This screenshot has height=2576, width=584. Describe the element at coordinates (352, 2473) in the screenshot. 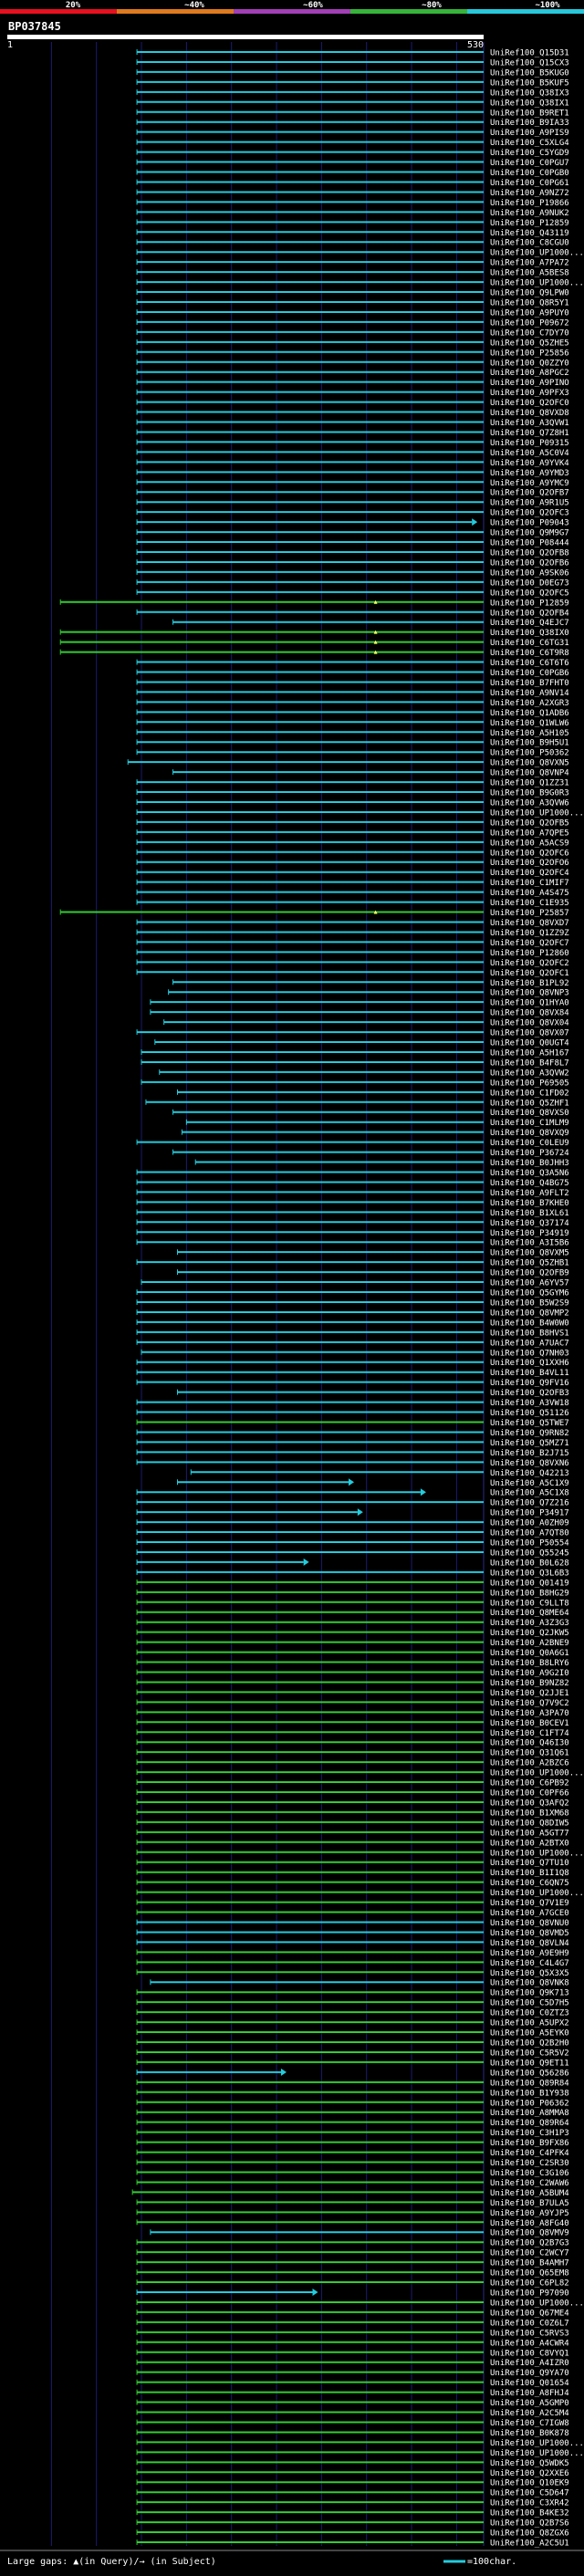

I see `hit-row: UniRef100_Q2XXE6` at that location.